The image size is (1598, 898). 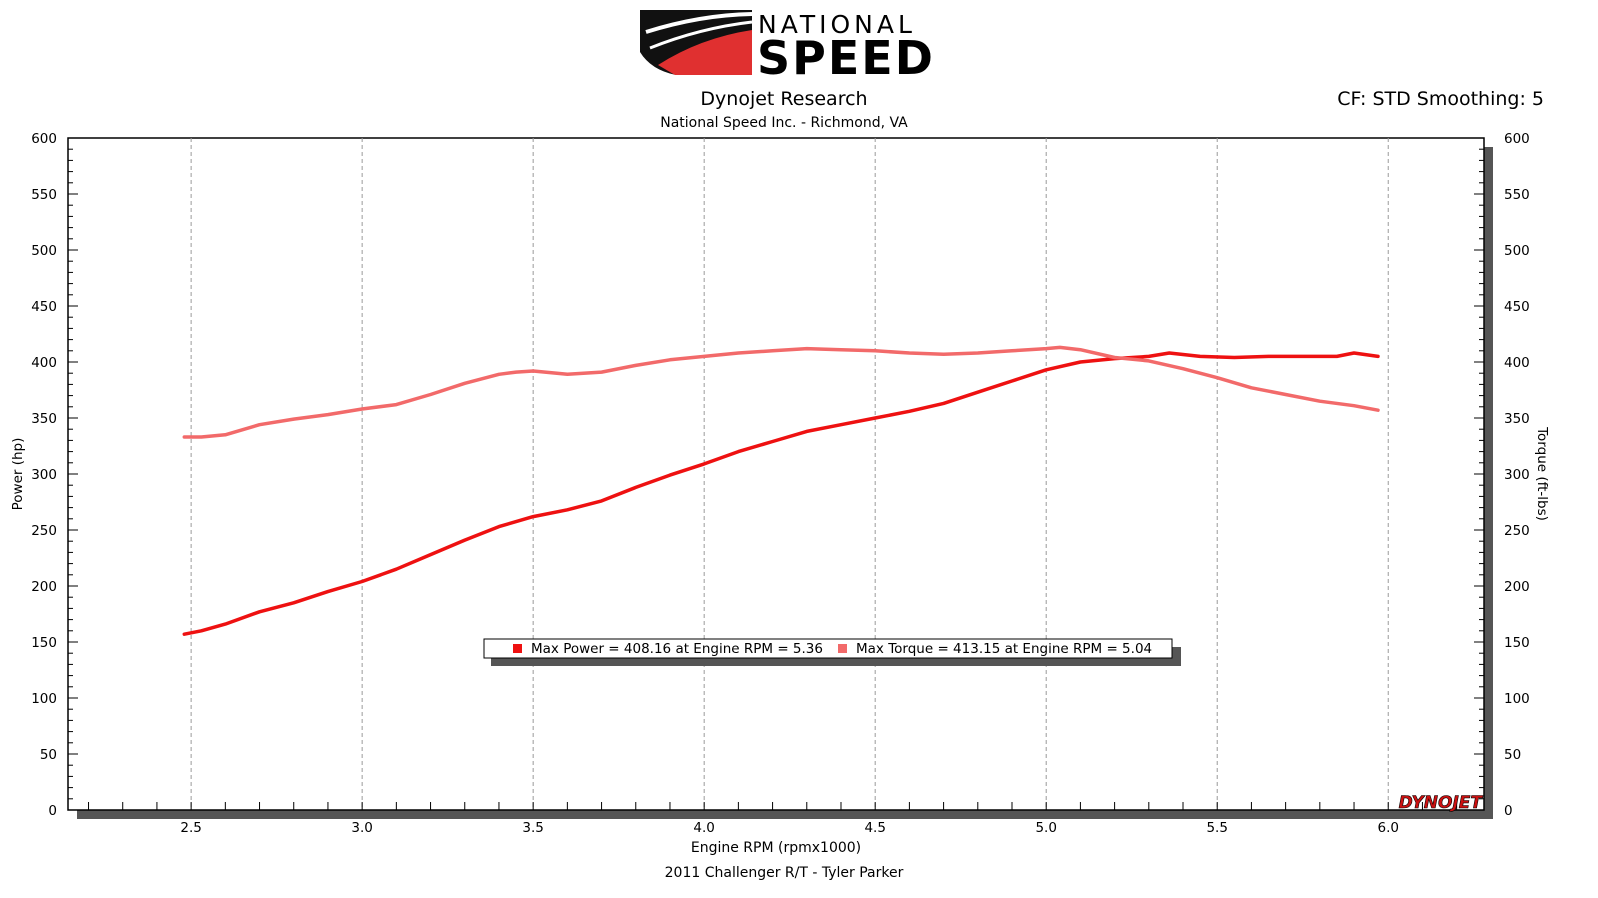 I want to click on dynojet-watermark: DYNOJET, so click(x=1441, y=803).